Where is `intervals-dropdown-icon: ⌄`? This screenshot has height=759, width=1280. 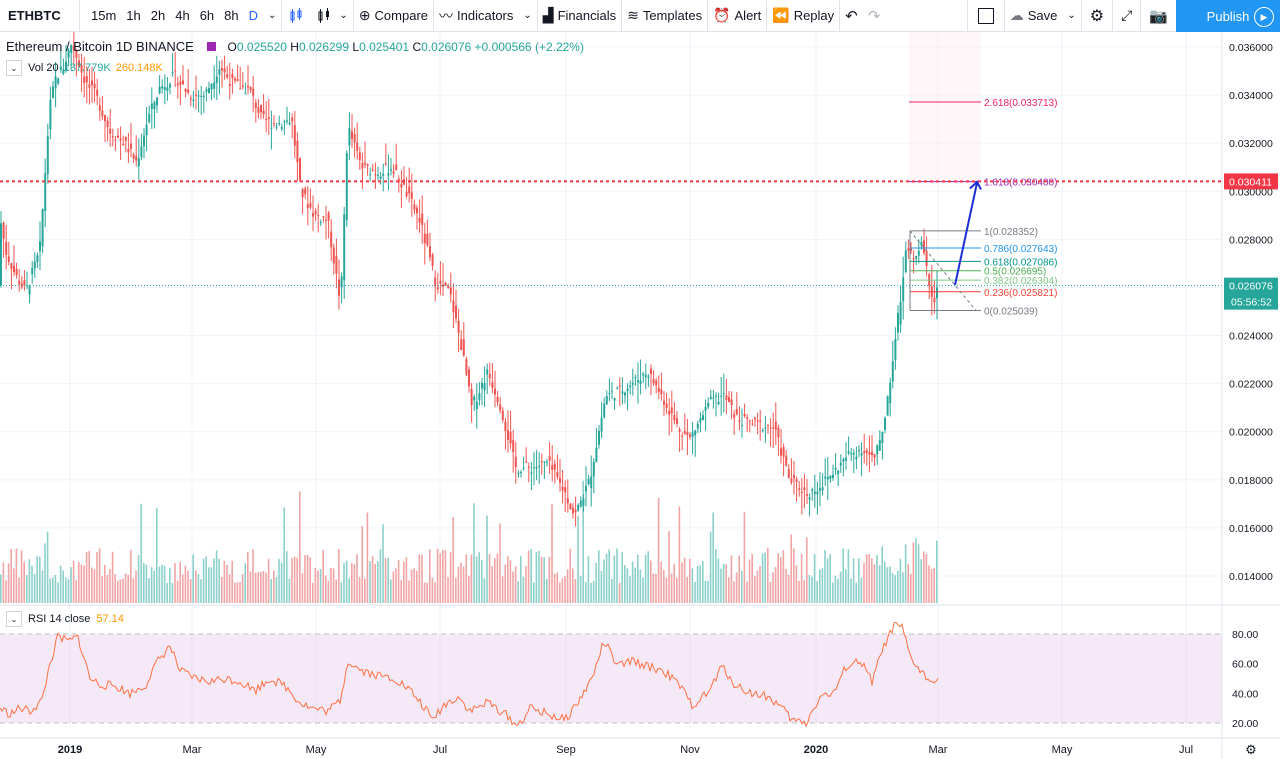 intervals-dropdown-icon: ⌄ is located at coordinates (272, 15).